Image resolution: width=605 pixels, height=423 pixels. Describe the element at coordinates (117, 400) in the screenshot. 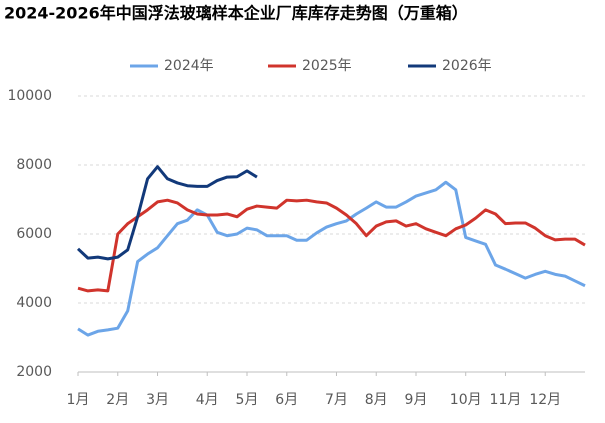

I see `x-tick-label: 2月` at that location.